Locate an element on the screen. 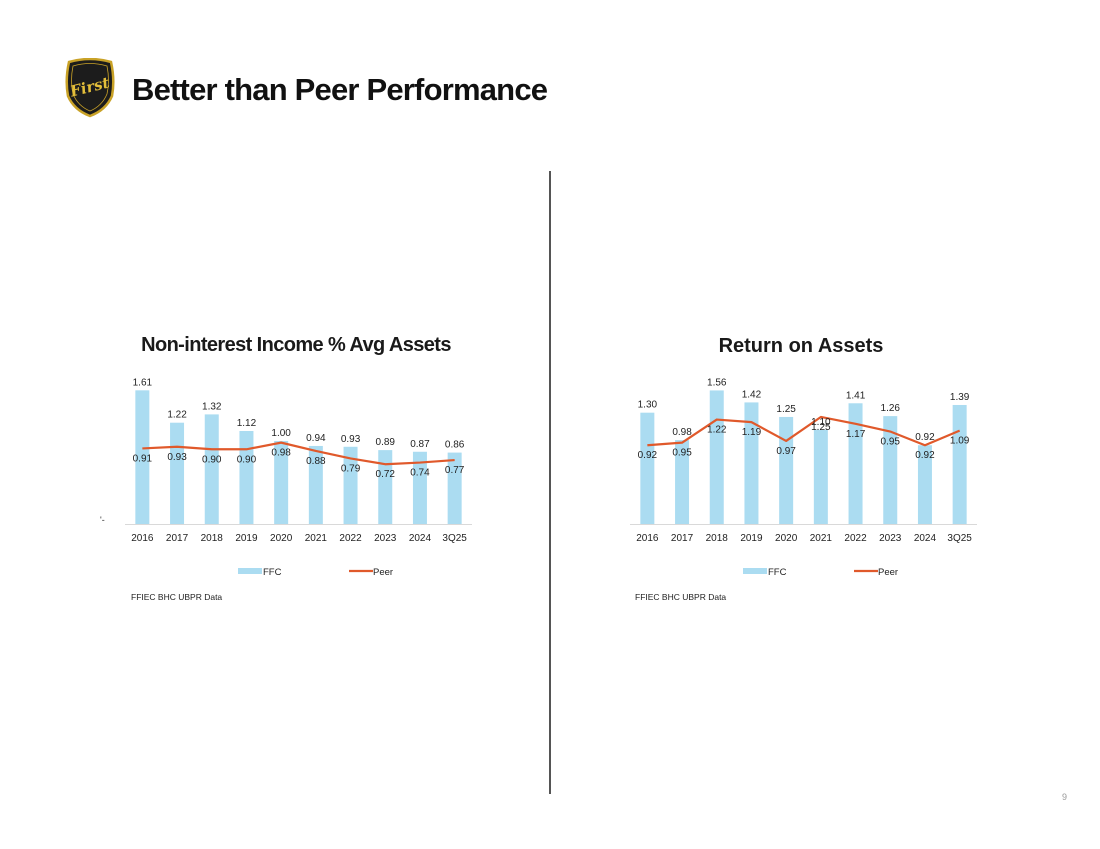 This screenshot has height=849, width=1100. ffc-data-label: 0.98 is located at coordinates (682, 432).